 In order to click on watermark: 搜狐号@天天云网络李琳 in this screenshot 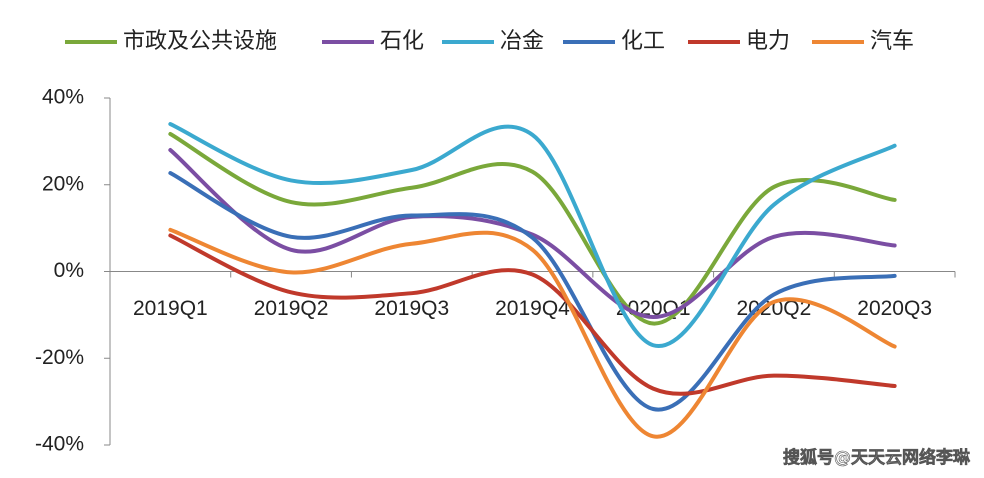, I will do `click(877, 457)`.